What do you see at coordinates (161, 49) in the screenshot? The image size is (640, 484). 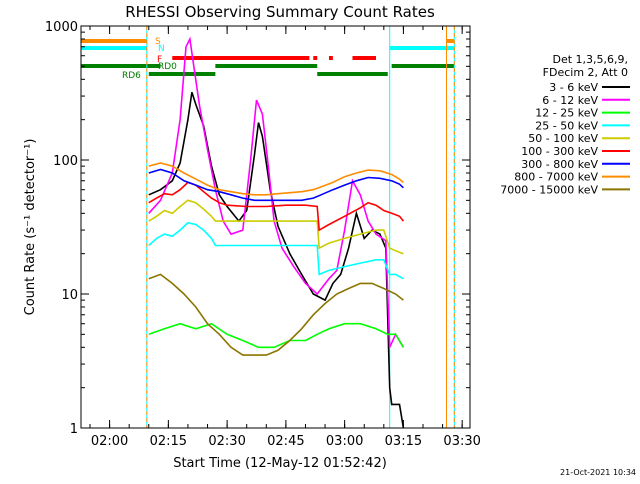 I see `flag-label-n: N` at bounding box center [161, 49].